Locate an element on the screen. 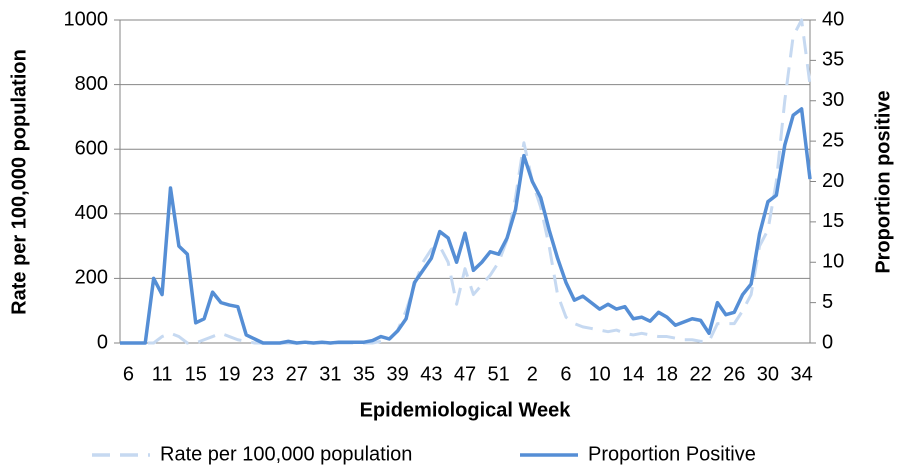 The width and height of the screenshot is (901, 471). x-tick-label: 51 is located at coordinates (499, 374).